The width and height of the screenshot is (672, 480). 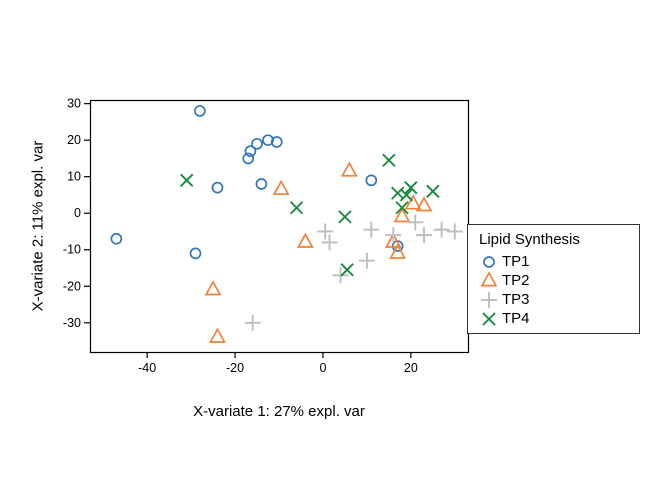 What do you see at coordinates (516, 280) in the screenshot?
I see `legend-label-tp2: TP2` at bounding box center [516, 280].